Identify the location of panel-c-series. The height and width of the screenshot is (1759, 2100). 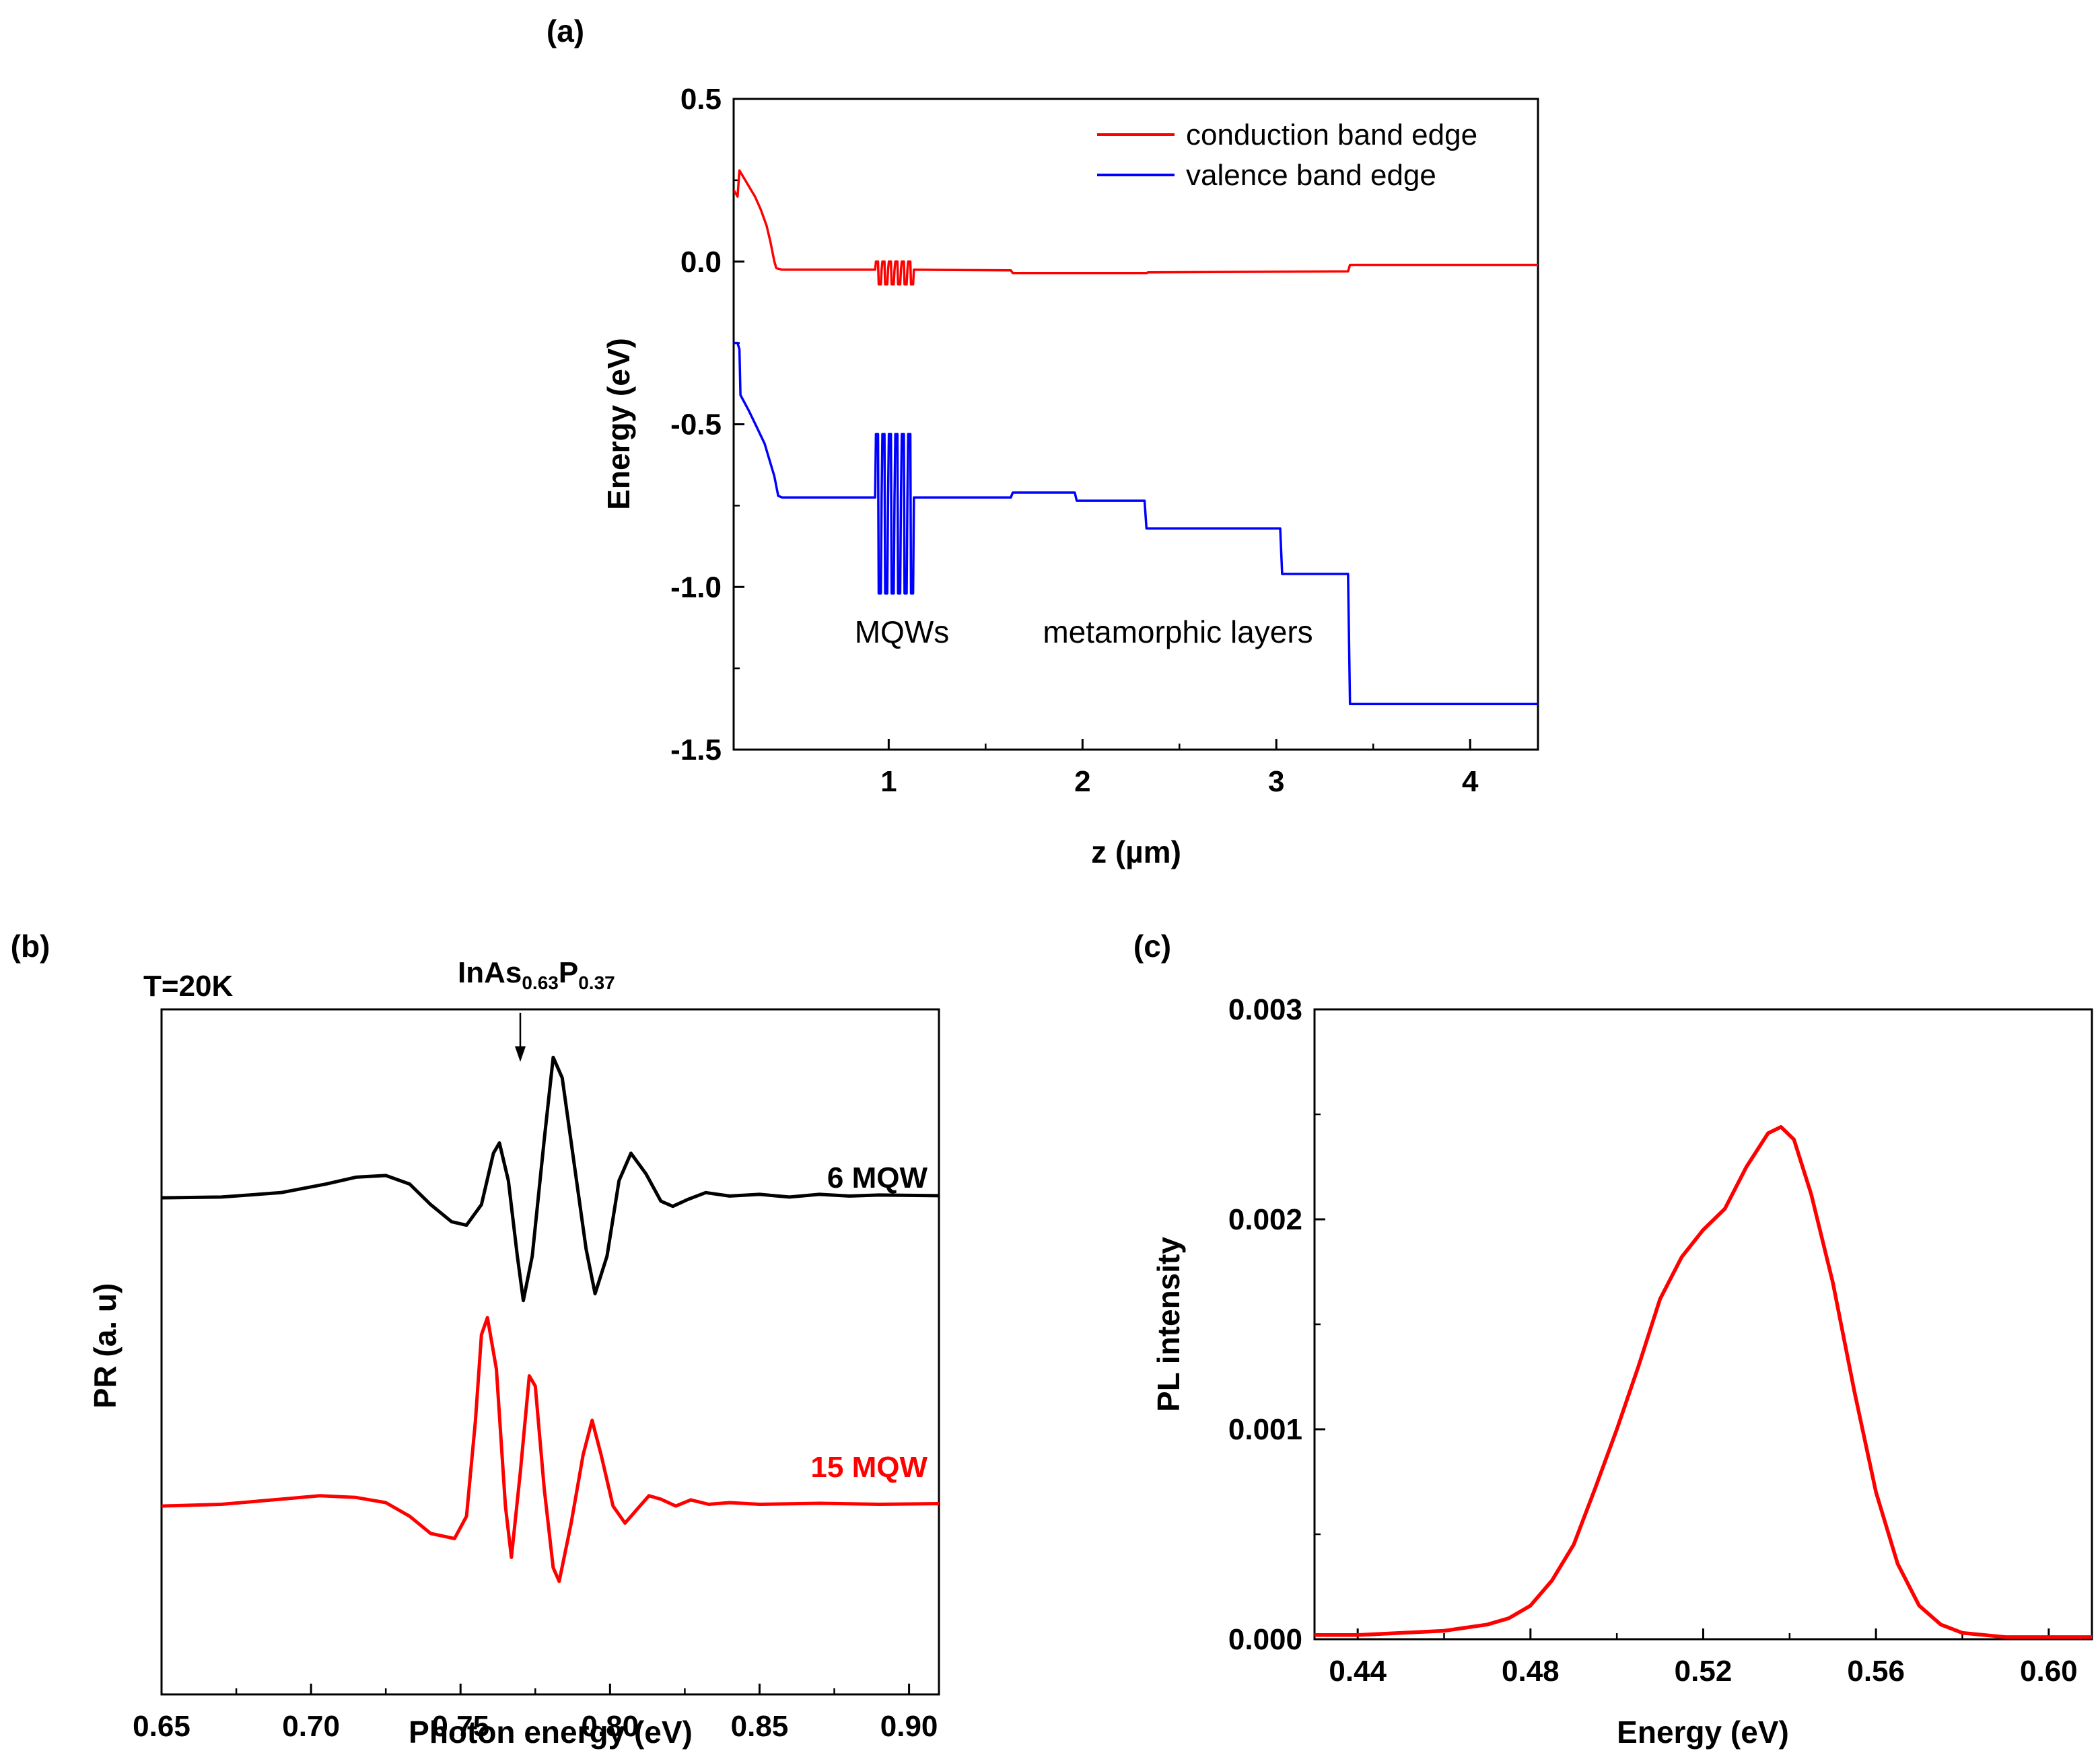
(1703, 1381).